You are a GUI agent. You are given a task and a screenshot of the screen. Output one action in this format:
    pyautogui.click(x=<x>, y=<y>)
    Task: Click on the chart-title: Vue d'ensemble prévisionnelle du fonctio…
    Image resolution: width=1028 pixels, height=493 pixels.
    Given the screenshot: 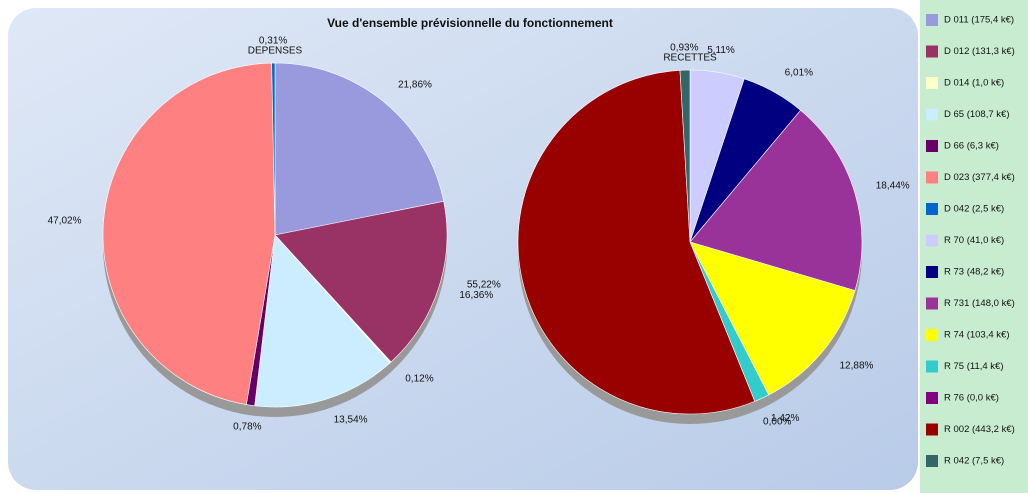 What is the action you would take?
    pyautogui.click(x=470, y=23)
    